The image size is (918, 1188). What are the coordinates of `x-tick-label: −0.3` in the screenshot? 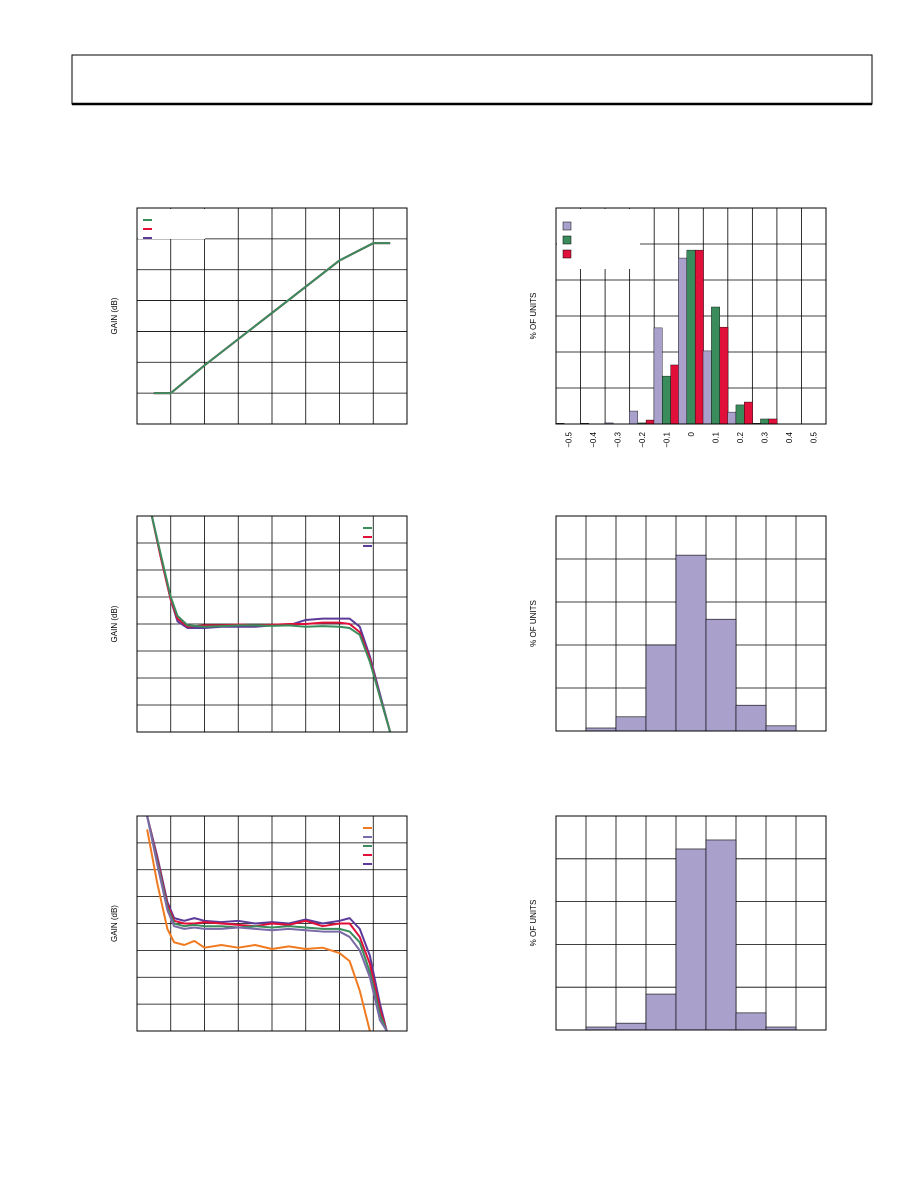 It's located at (617, 439).